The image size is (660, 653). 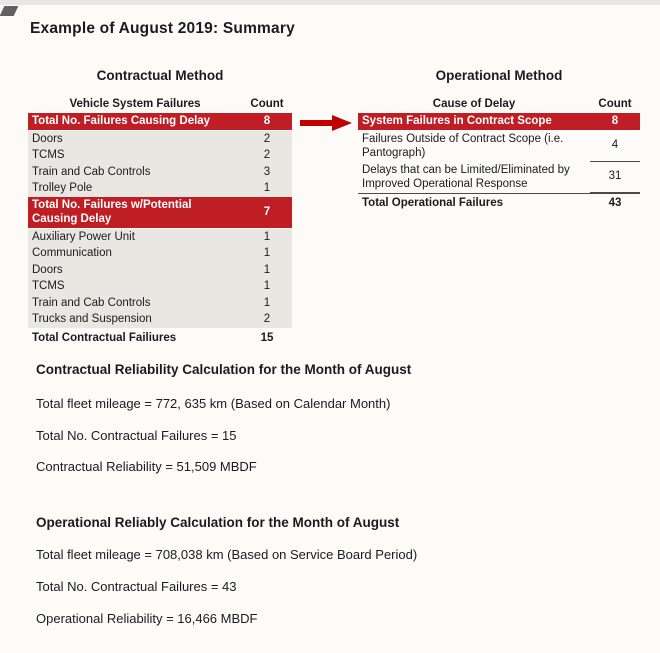 What do you see at coordinates (267, 171) in the screenshot?
I see `row-count: 3` at bounding box center [267, 171].